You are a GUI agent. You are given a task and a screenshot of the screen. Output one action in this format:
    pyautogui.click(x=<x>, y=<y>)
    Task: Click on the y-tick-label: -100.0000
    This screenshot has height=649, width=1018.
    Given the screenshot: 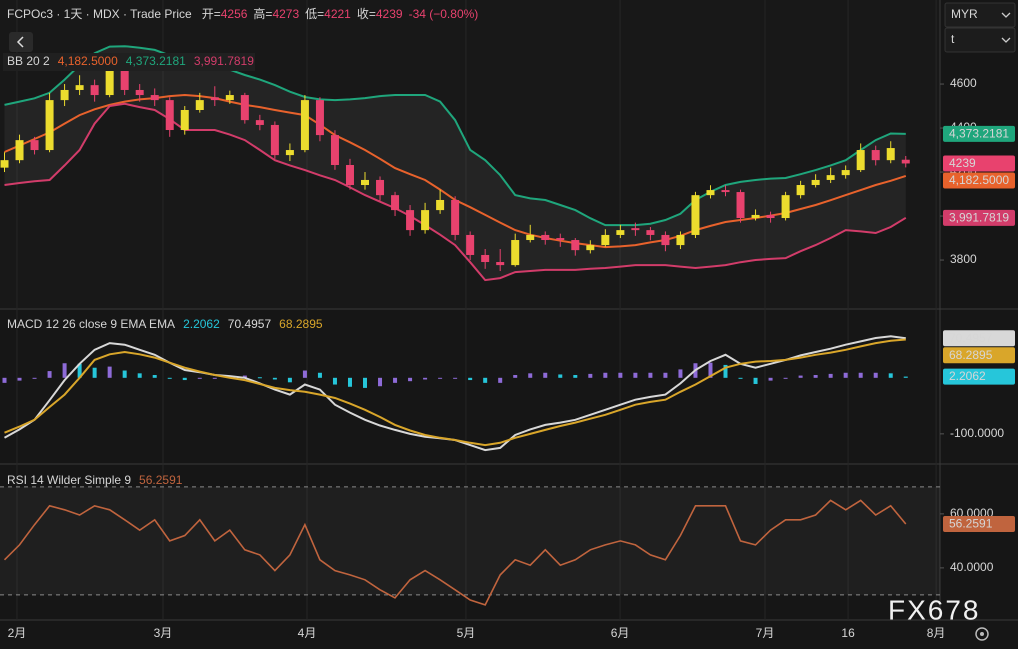 What is the action you would take?
    pyautogui.click(x=977, y=433)
    